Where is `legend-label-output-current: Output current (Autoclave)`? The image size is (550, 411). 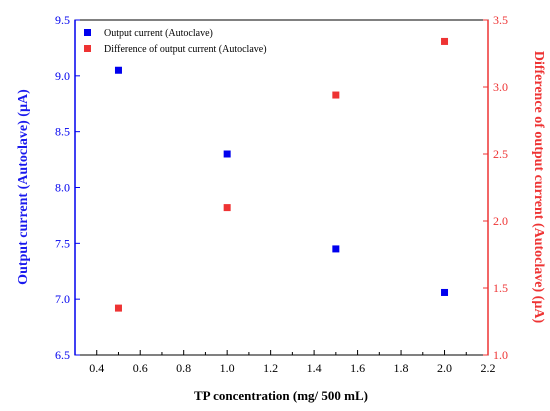 legend-label-output-current: Output current (Autoclave) is located at coordinates (158, 33).